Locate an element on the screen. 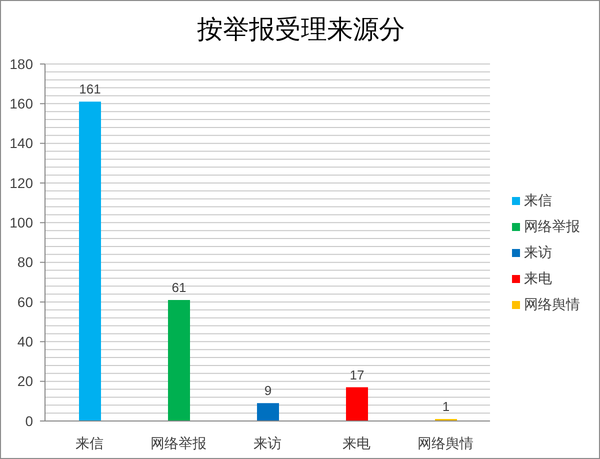  legend-label: 来电 is located at coordinates (538, 278).